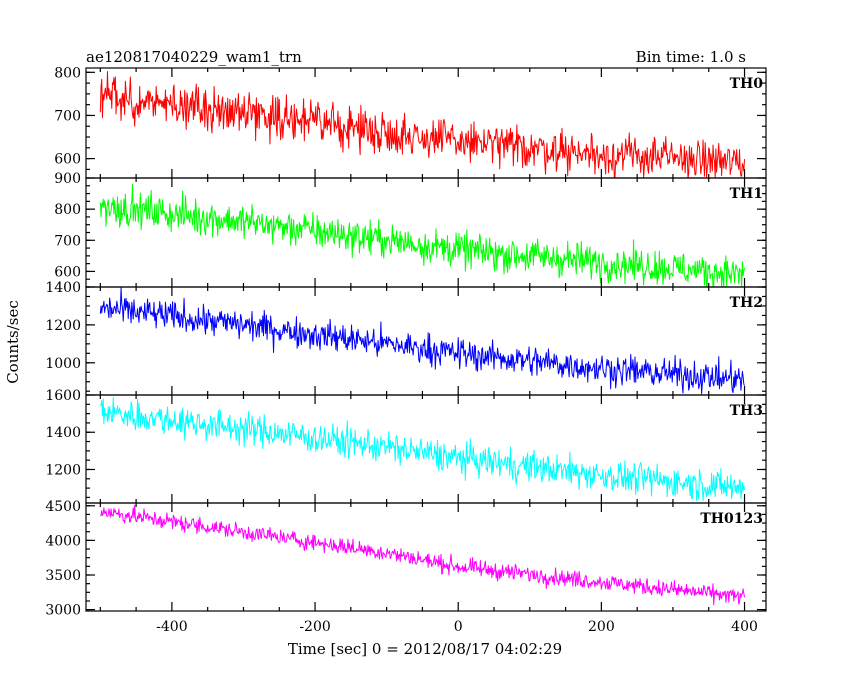 Image resolution: width=850 pixels, height=680 pixels. Describe the element at coordinates (423, 555) in the screenshot. I see `series-line-th0123` at that location.